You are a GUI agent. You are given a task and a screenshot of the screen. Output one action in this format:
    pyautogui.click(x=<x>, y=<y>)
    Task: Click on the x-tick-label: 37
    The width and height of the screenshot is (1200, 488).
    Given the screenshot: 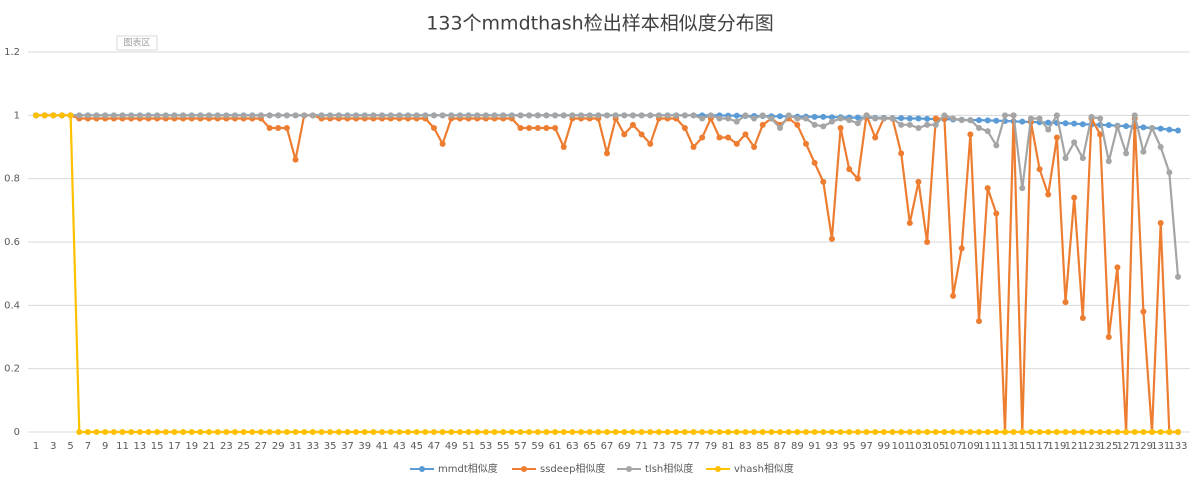 What is the action you would take?
    pyautogui.click(x=347, y=446)
    